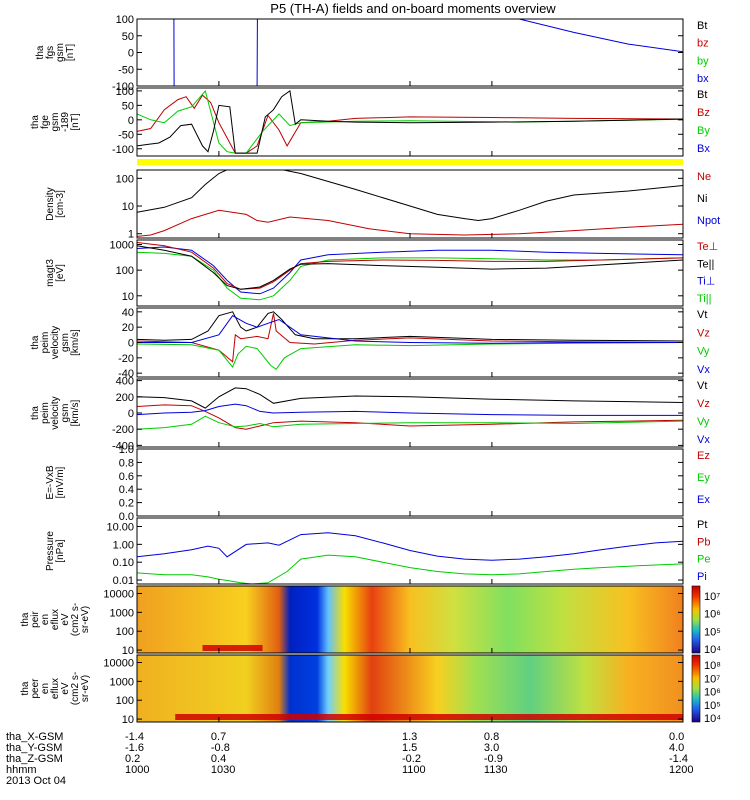 The height and width of the screenshot is (800, 750). I want to click on footer-value: 3.0, so click(491, 748).